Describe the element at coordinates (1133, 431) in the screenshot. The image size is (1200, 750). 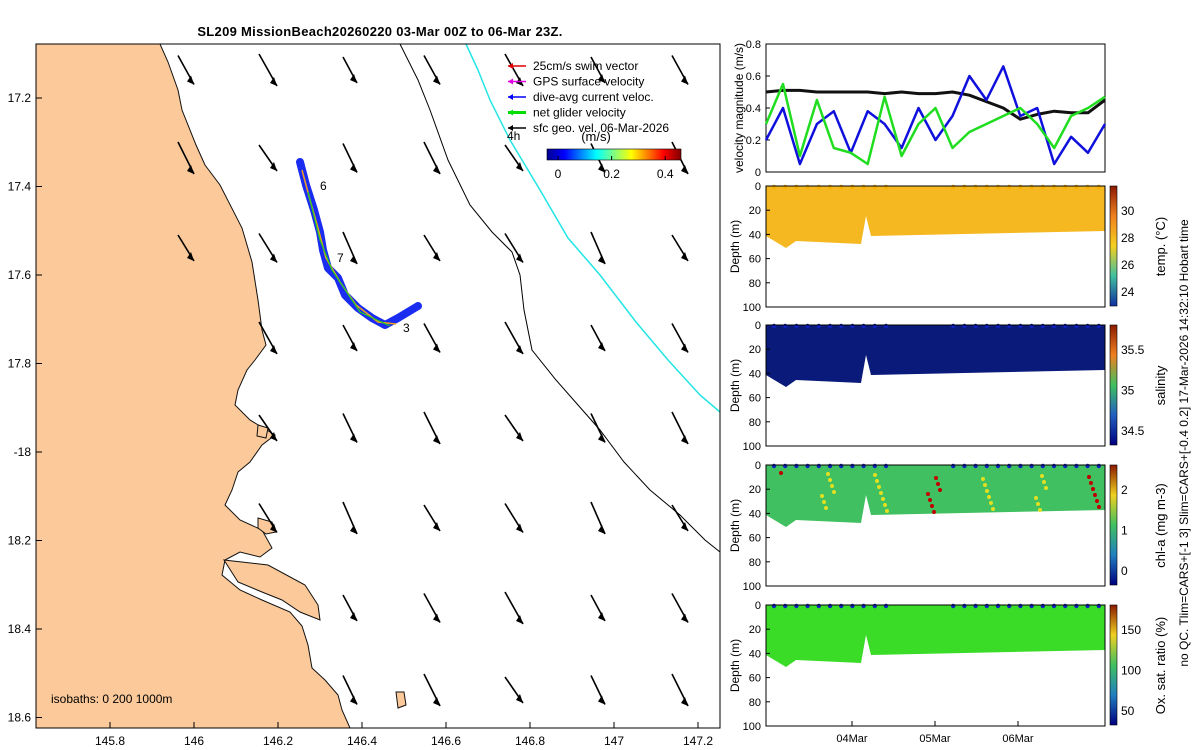
I see `colorbar-tick-label: 34.5` at that location.